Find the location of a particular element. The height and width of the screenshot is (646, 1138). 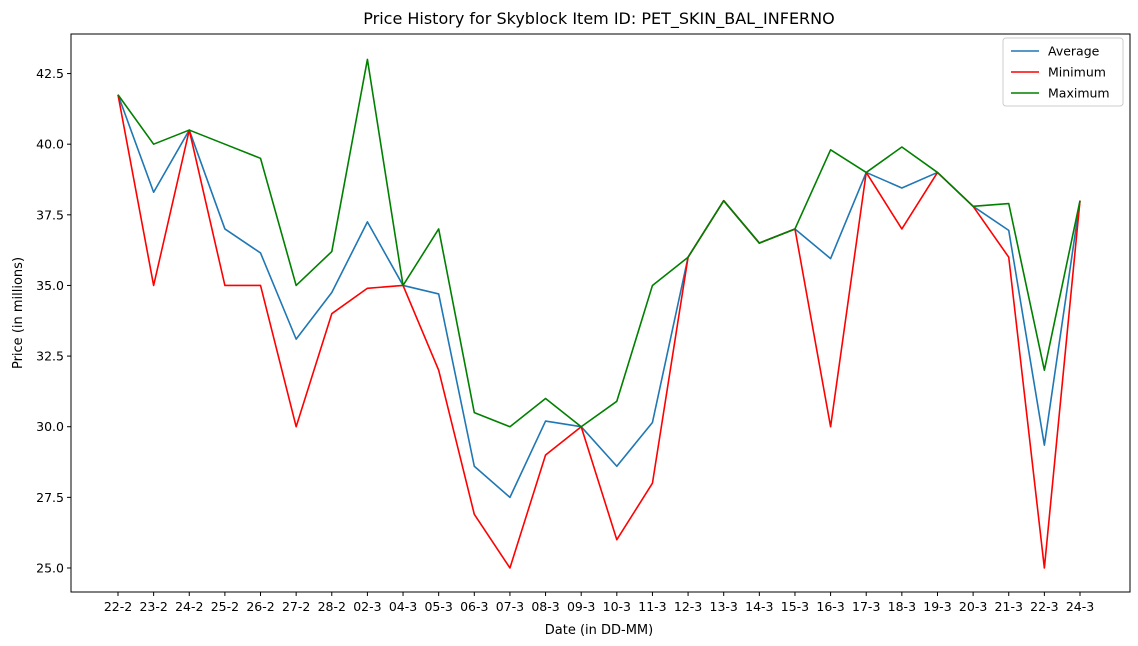

y-tick-label: 32.5 is located at coordinates (50, 356).